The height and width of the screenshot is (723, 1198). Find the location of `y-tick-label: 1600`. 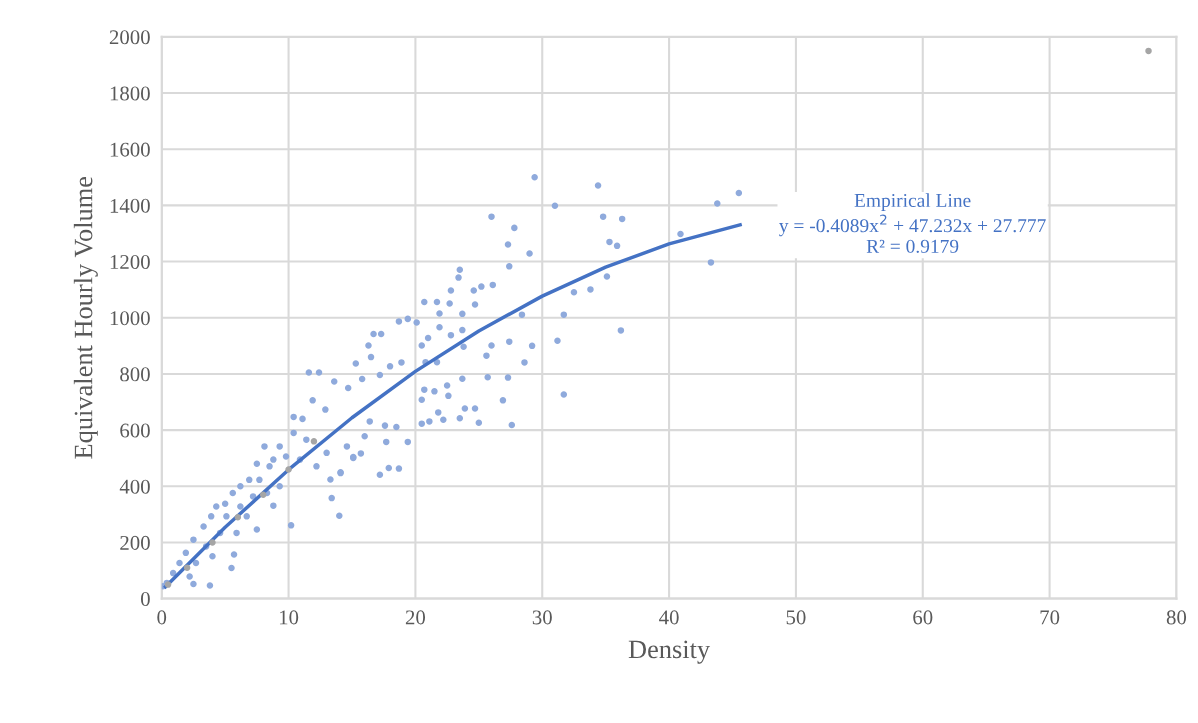

y-tick-label: 1600 is located at coordinates (130, 149).